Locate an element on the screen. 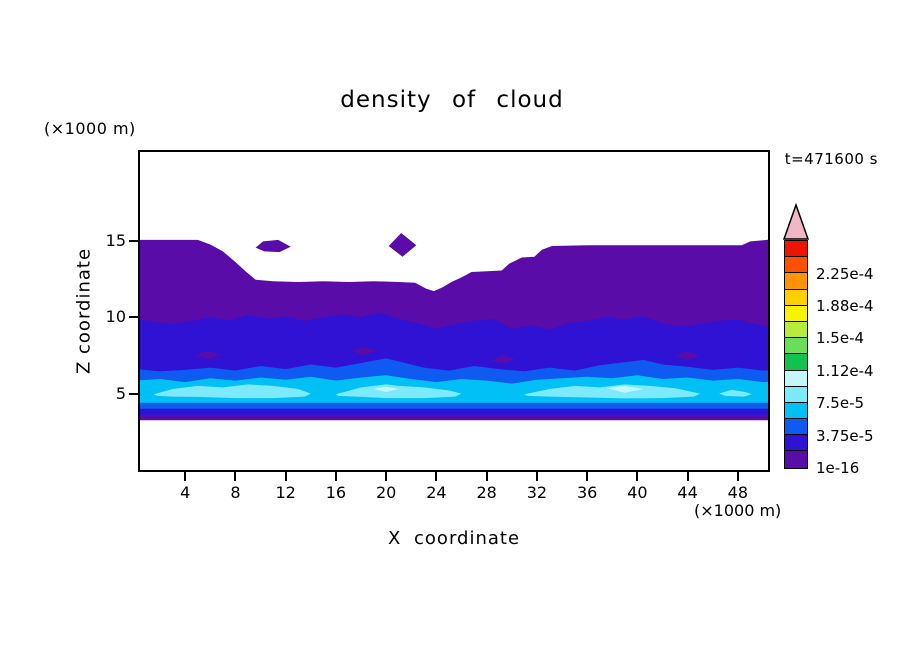 The width and height of the screenshot is (904, 654). x-tick-label: 8 is located at coordinates (235, 492).